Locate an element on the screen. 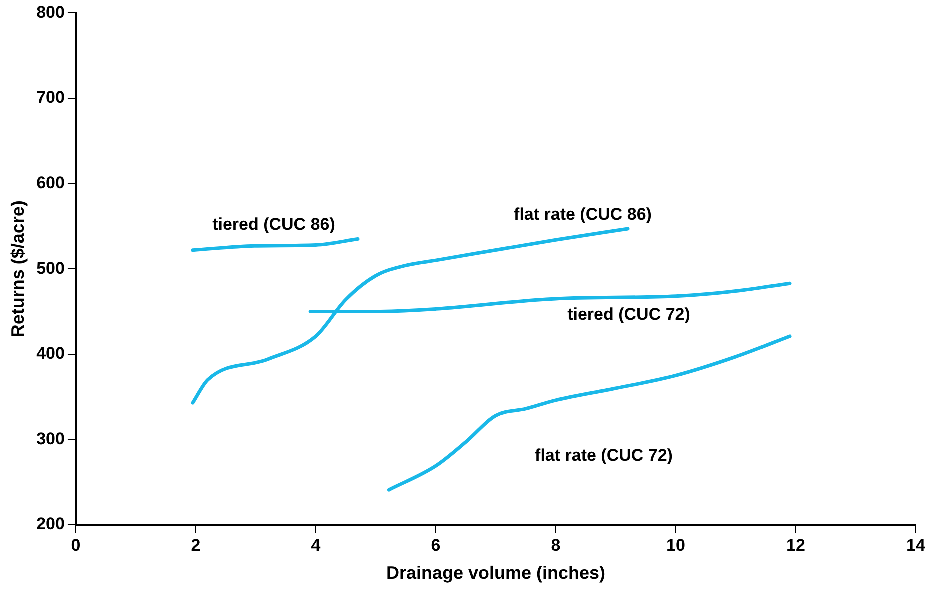 Image resolution: width=930 pixels, height=593 pixels. x-tick-label: 12 is located at coordinates (796, 545).